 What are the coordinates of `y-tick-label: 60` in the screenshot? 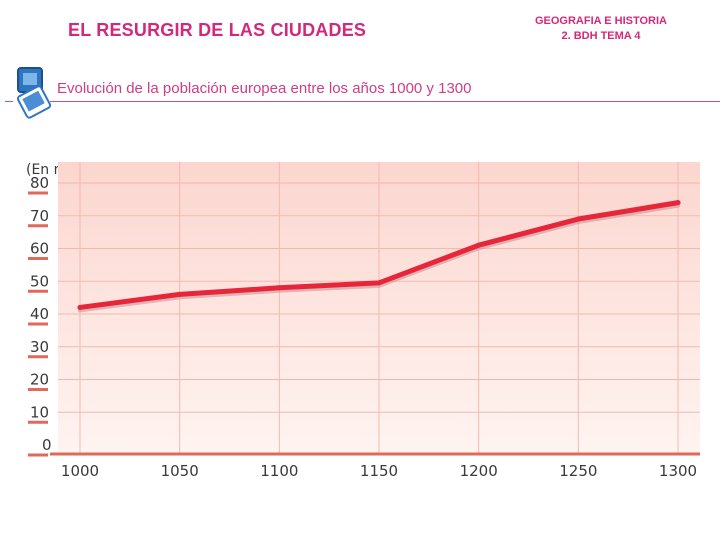 It's located at (39, 249).